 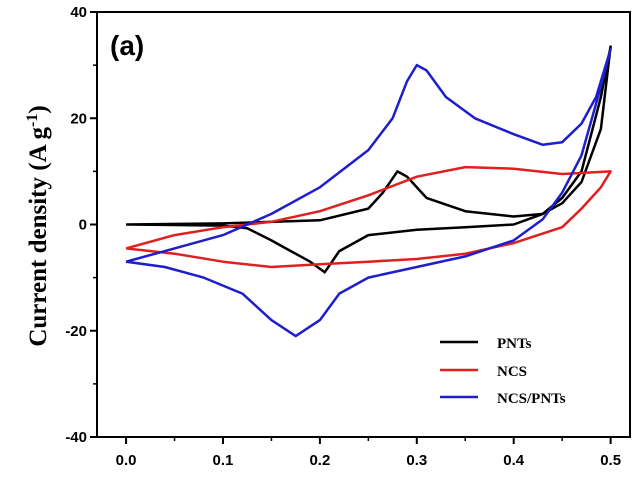 I want to click on legend-label-pnts: PNTs, so click(x=514, y=344).